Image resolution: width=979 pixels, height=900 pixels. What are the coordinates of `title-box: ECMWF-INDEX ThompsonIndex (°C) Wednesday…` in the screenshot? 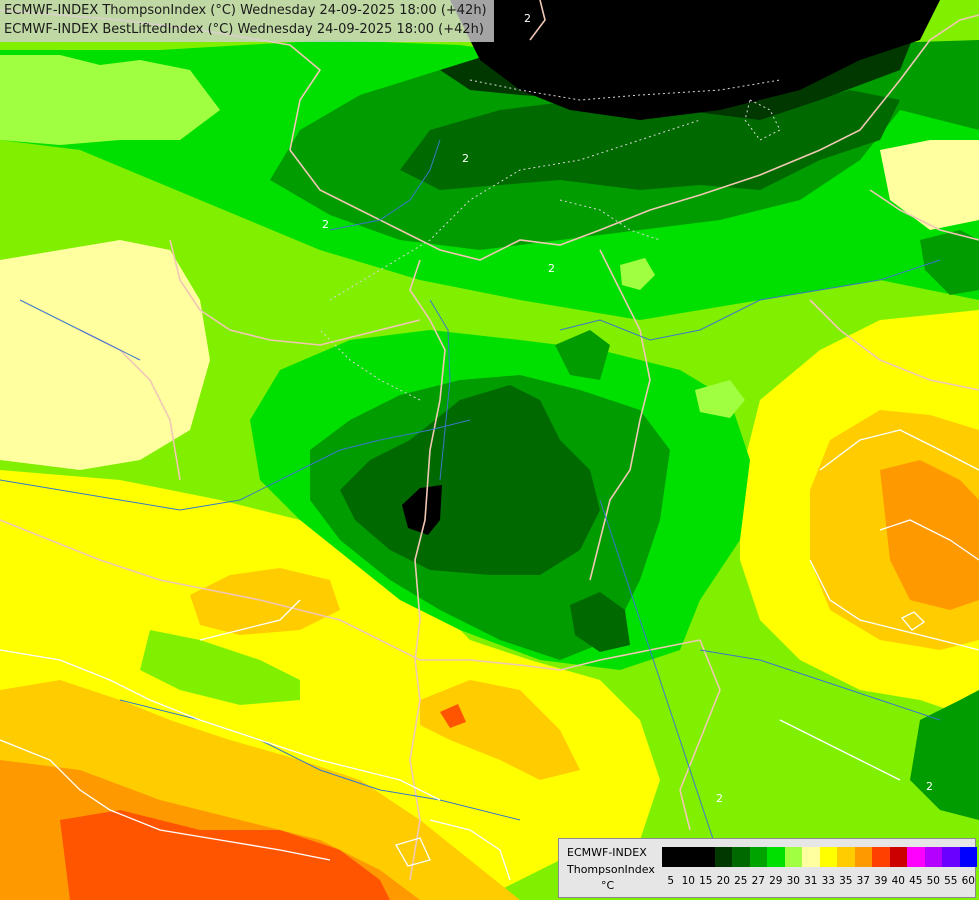 It's located at (247, 21).